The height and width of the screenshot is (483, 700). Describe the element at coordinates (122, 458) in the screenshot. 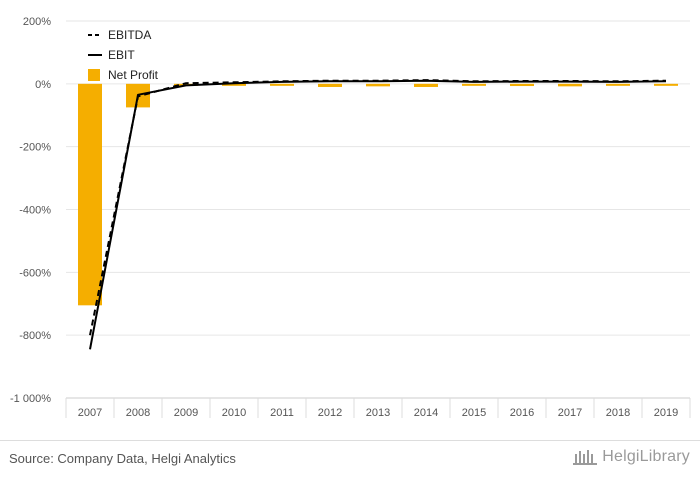

I see `source-note: Source: Company Data, Helgi Analytics` at that location.